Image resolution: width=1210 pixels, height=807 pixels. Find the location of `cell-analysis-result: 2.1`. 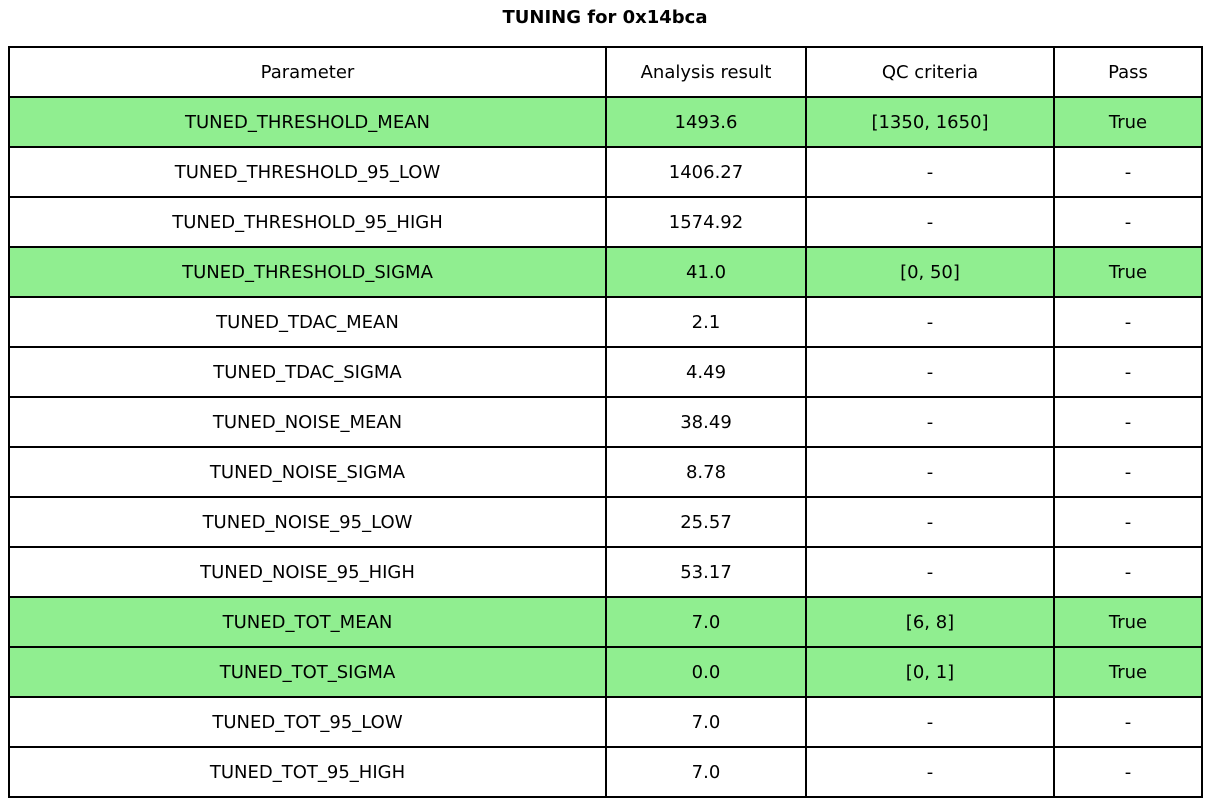

cell-analysis-result: 2.1 is located at coordinates (706, 322).